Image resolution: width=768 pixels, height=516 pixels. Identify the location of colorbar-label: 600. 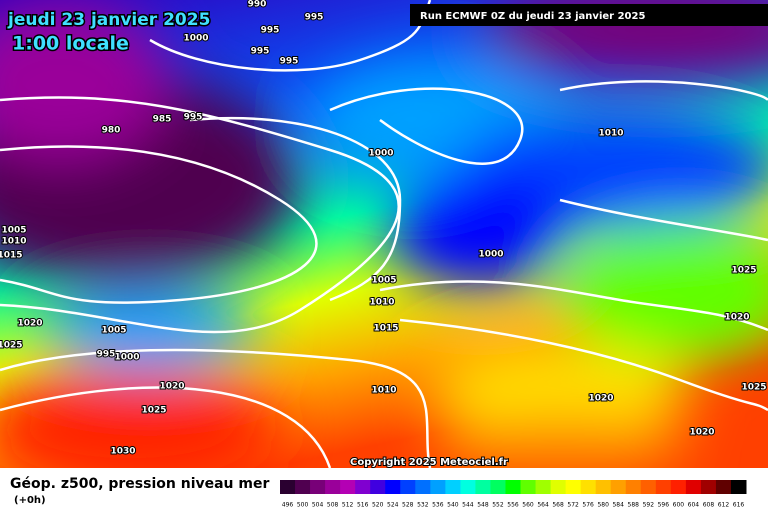
(679, 505).